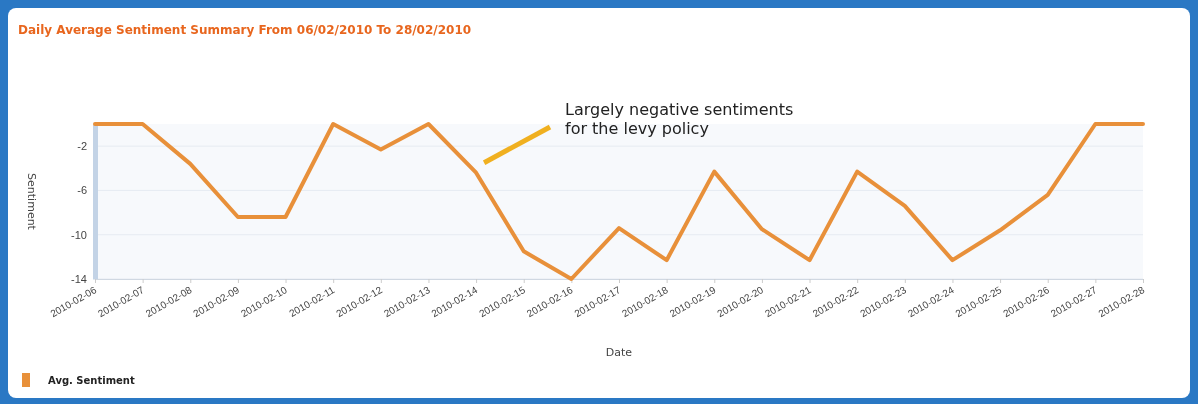 Image resolution: width=1198 pixels, height=404 pixels. I want to click on x-axis-title: Date, so click(619, 352).